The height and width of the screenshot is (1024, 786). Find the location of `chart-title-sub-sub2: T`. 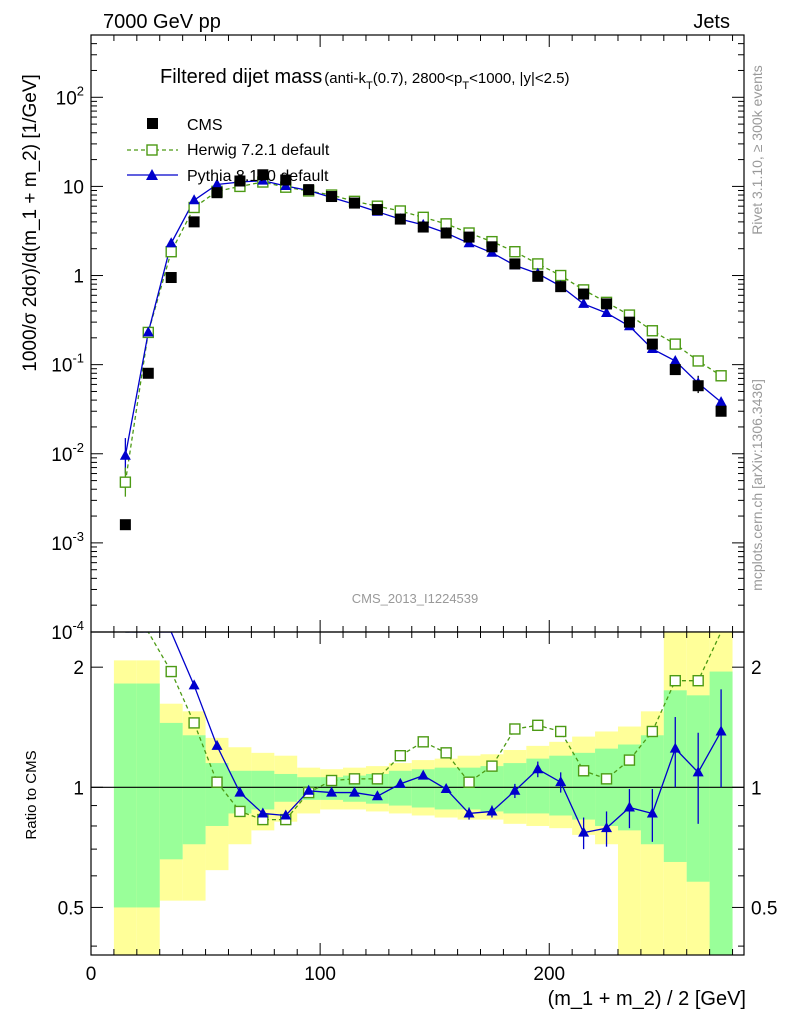

chart-title-sub-sub2: T is located at coordinates (465, 86).